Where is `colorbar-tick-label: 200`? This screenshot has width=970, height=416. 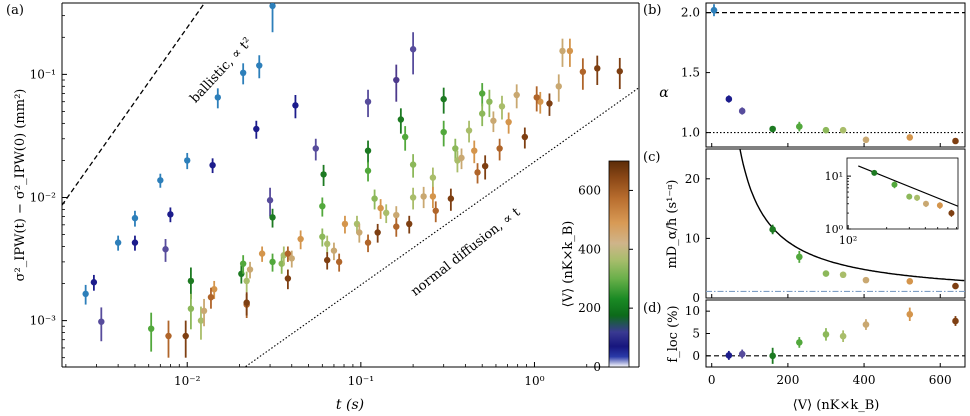 colorbar-tick-label: 200 is located at coordinates (589, 308).